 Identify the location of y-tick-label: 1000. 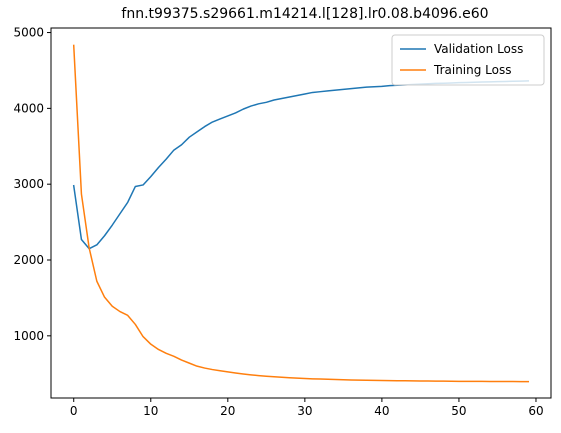
(28, 336).